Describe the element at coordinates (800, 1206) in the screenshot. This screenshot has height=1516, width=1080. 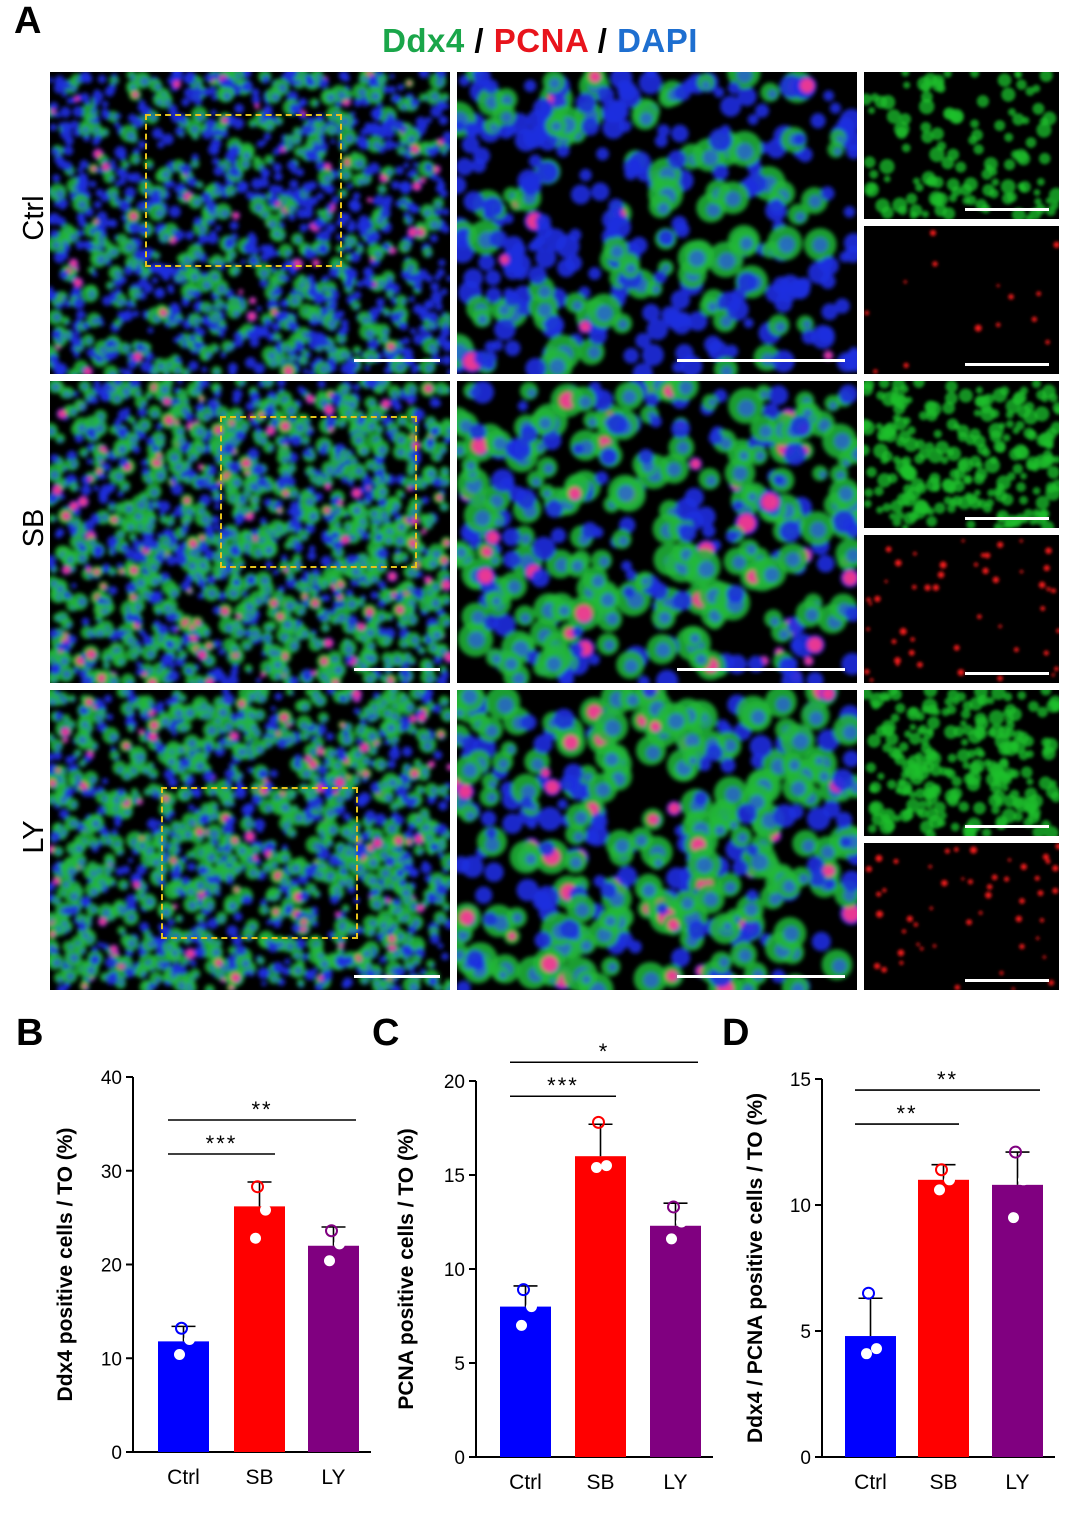
I see `chart-d-ytick-label-2: 10` at that location.